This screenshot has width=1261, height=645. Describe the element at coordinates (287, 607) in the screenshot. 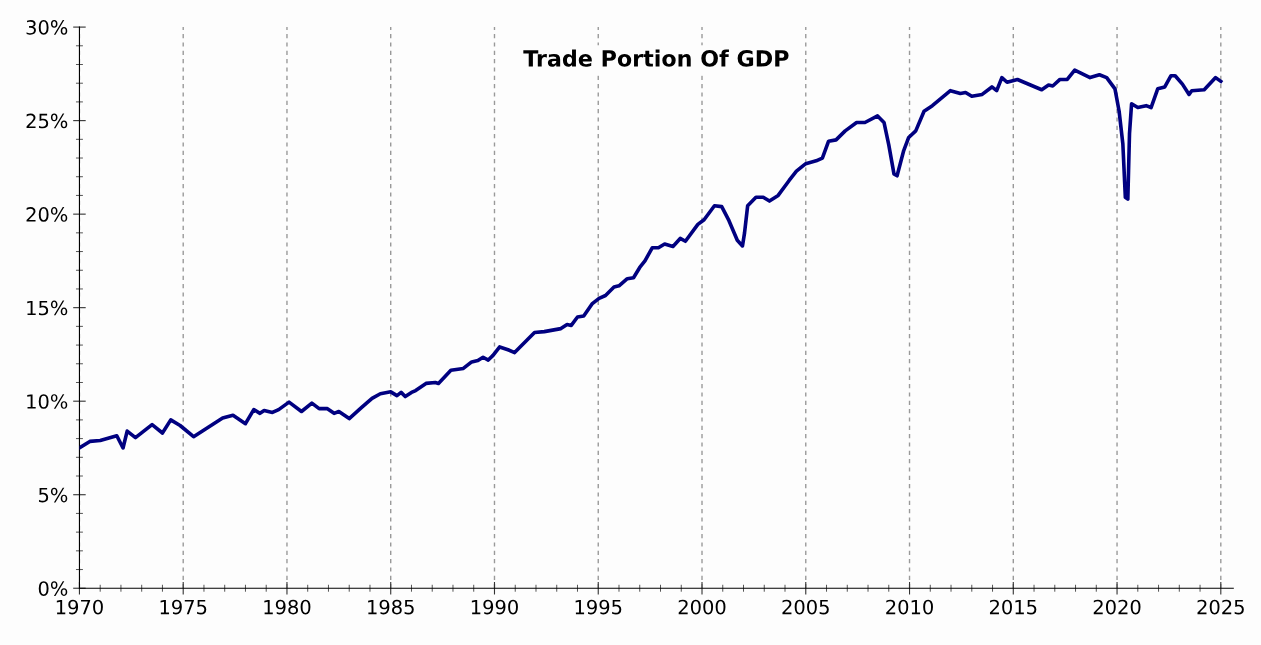

I see `x-tick-label: 1980` at that location.